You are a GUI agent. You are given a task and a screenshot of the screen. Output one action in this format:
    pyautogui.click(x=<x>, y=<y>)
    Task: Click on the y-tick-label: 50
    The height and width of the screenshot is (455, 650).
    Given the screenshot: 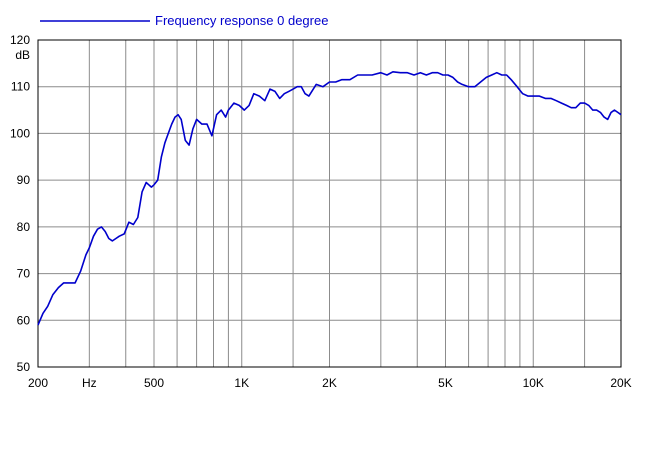 What is the action you would take?
    pyautogui.click(x=24, y=367)
    